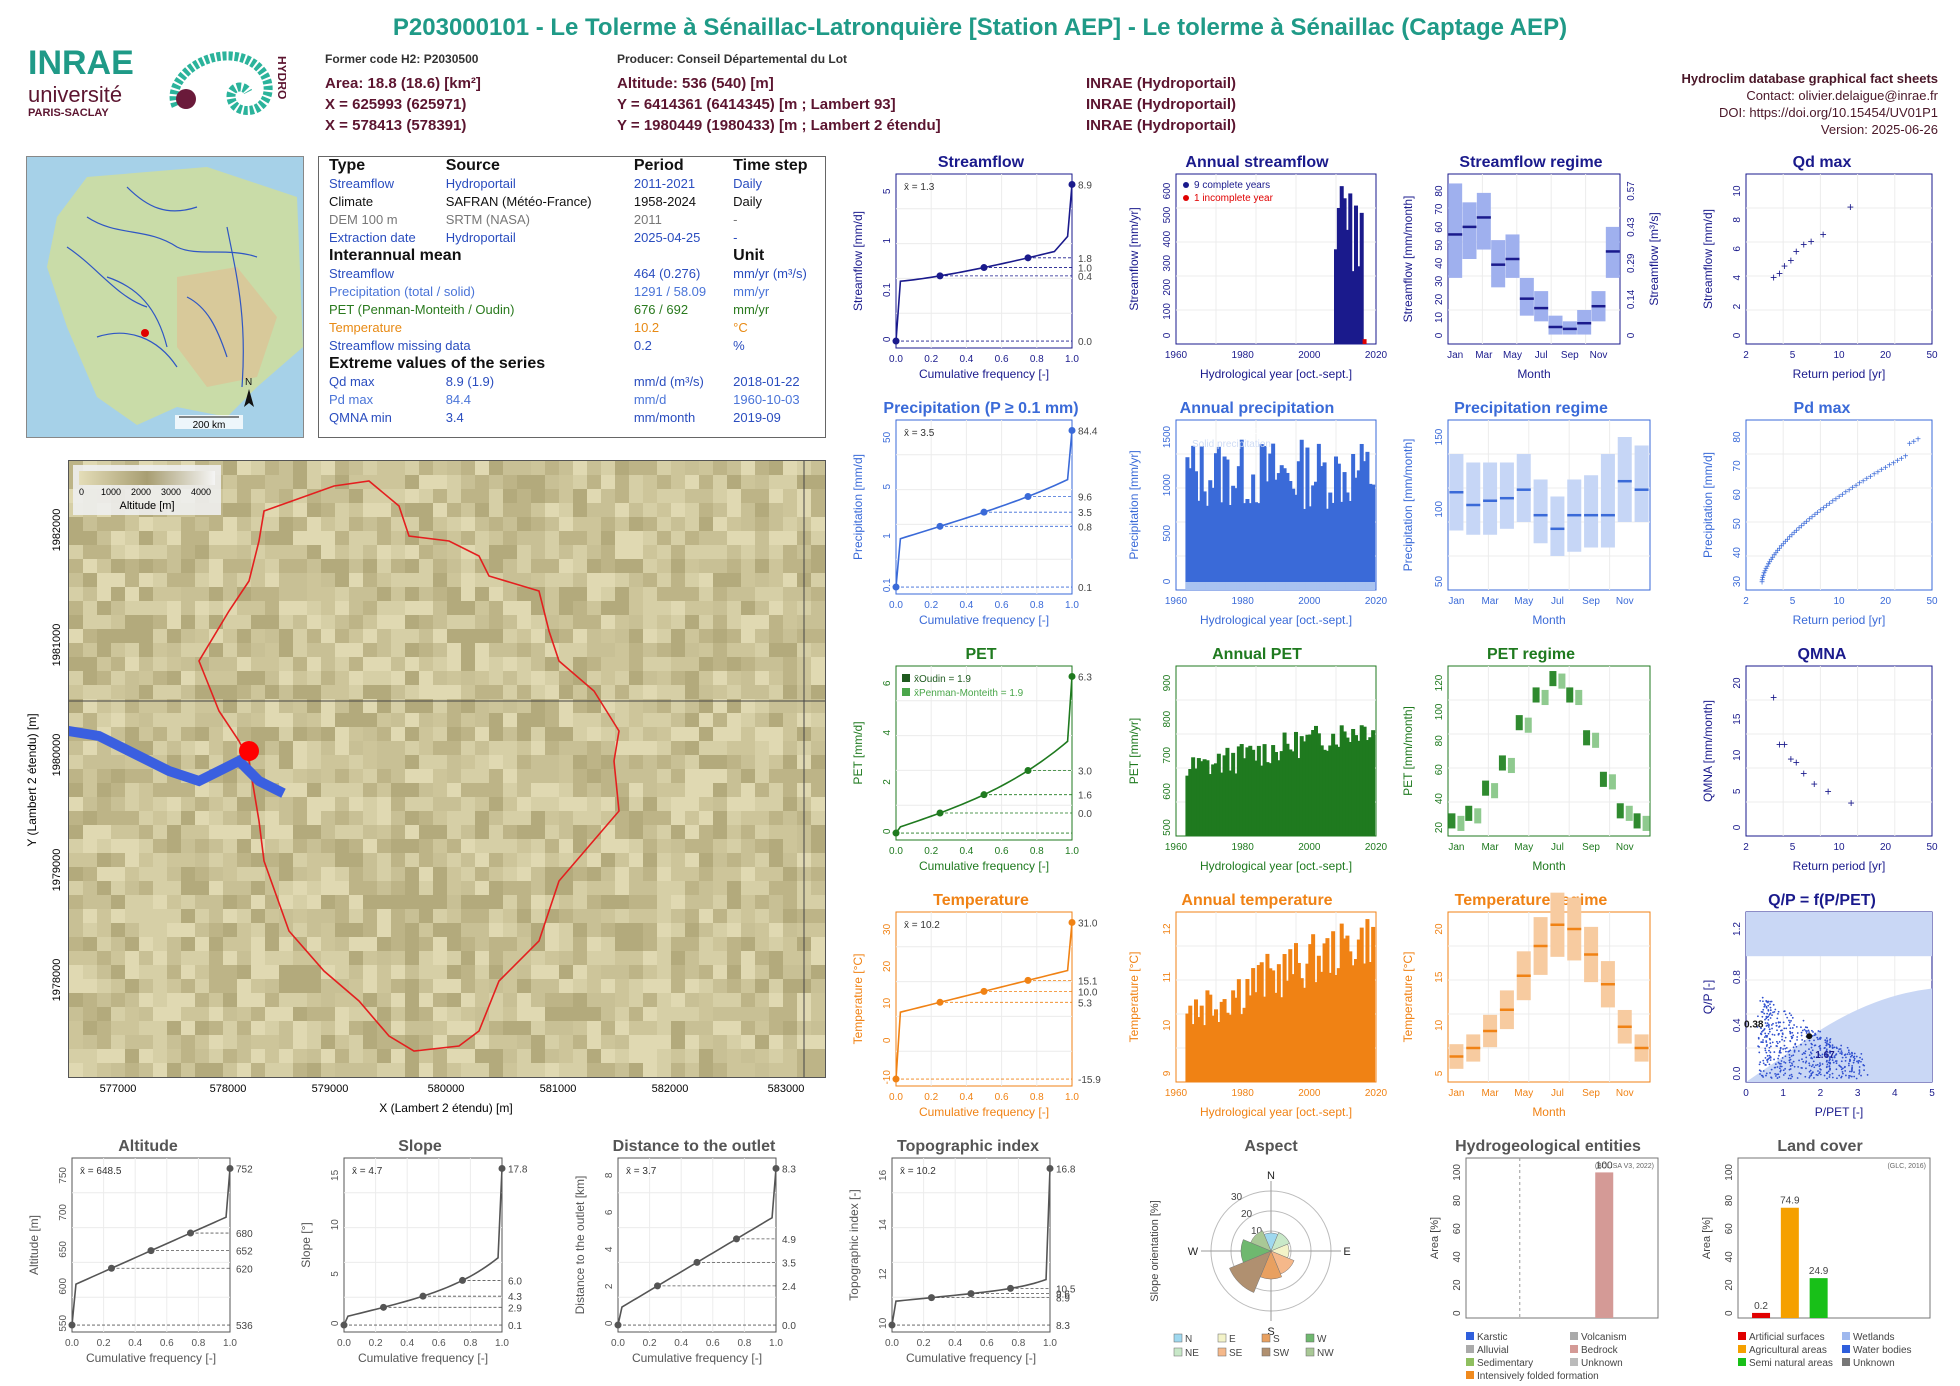 The width and height of the screenshot is (1960, 1386). What do you see at coordinates (1548, 1146) in the screenshot?
I see `chart-title: Hydrogeological entities` at bounding box center [1548, 1146].